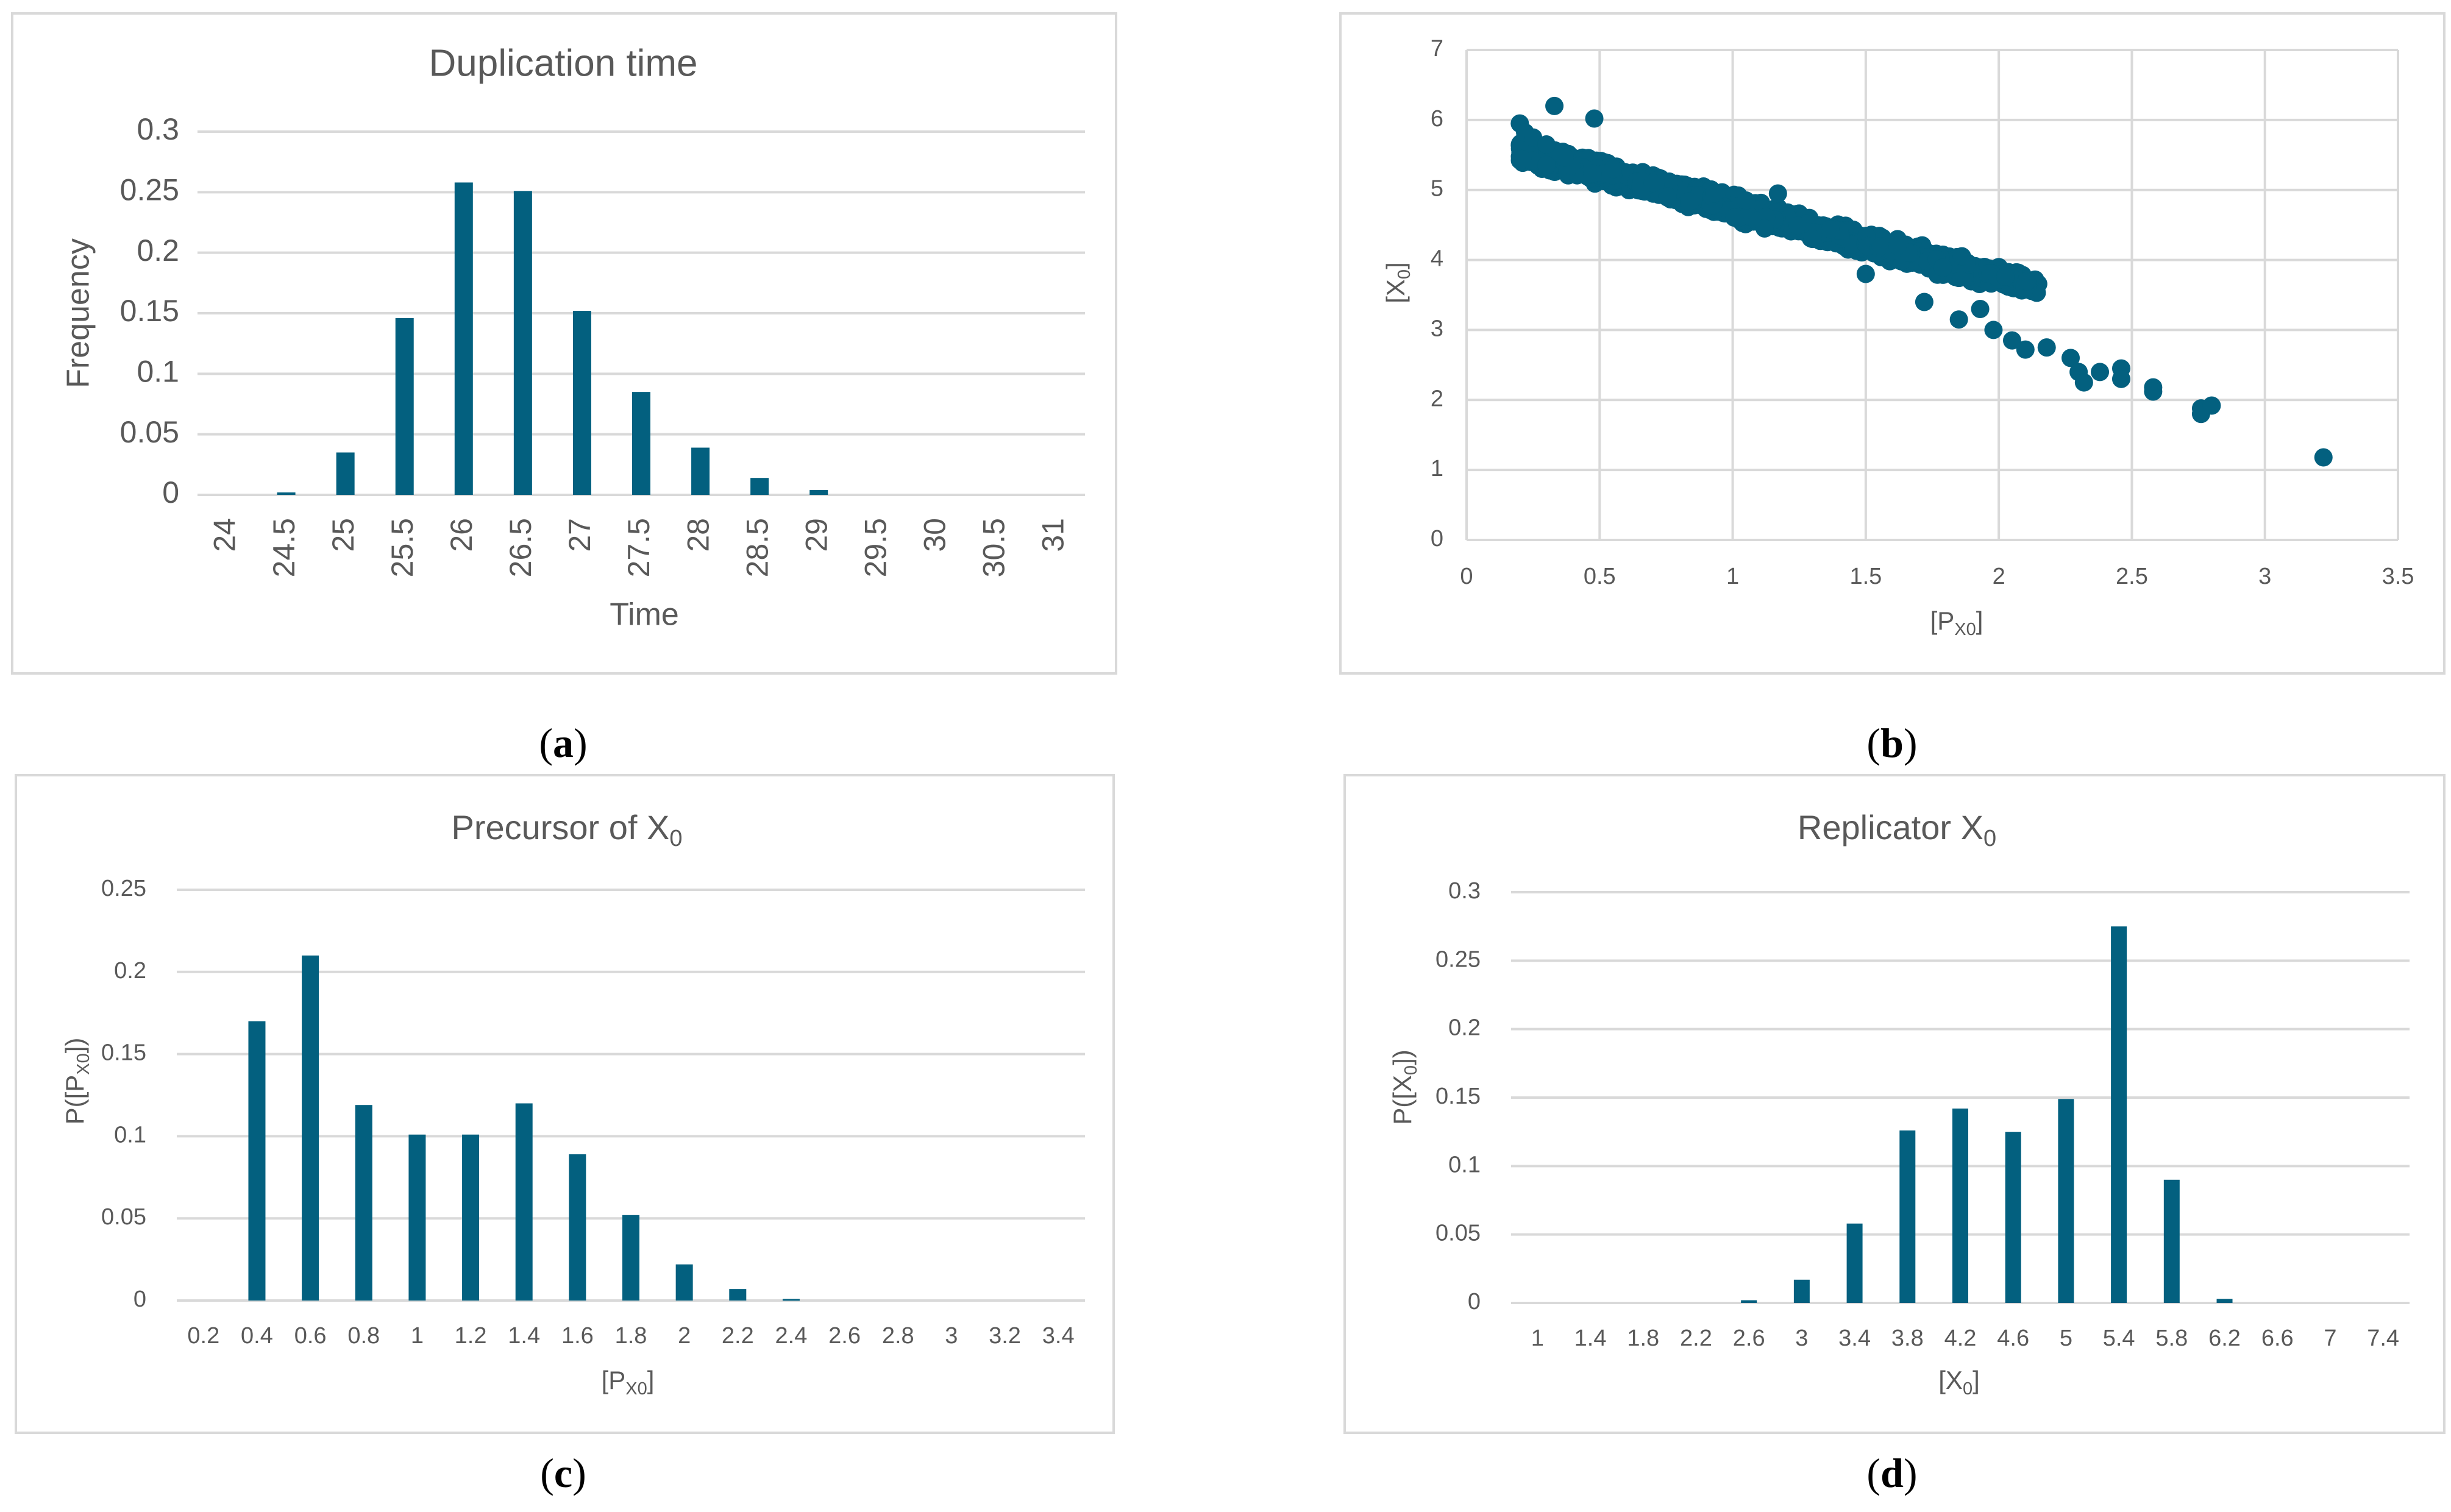  I want to click on x-tick-label: 30.5, so click(994, 547).